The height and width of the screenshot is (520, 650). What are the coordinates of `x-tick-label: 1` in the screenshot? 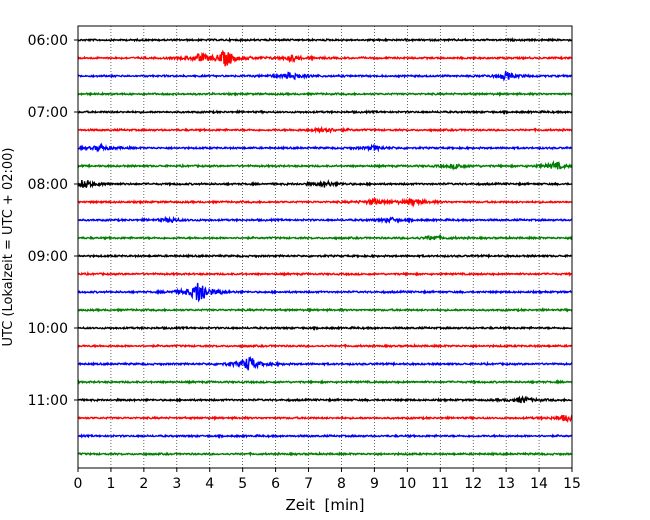 It's located at (110, 484).